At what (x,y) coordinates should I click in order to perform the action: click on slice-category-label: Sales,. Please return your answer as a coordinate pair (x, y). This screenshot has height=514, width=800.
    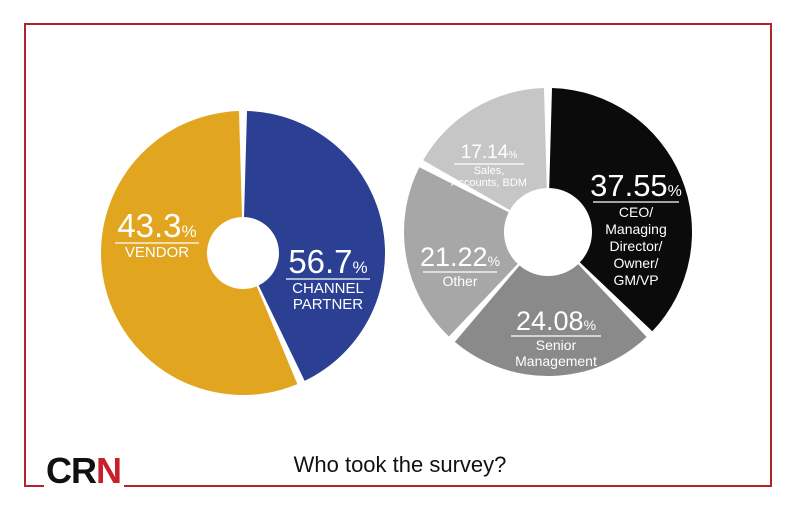
    Looking at the image, I should click on (489, 171).